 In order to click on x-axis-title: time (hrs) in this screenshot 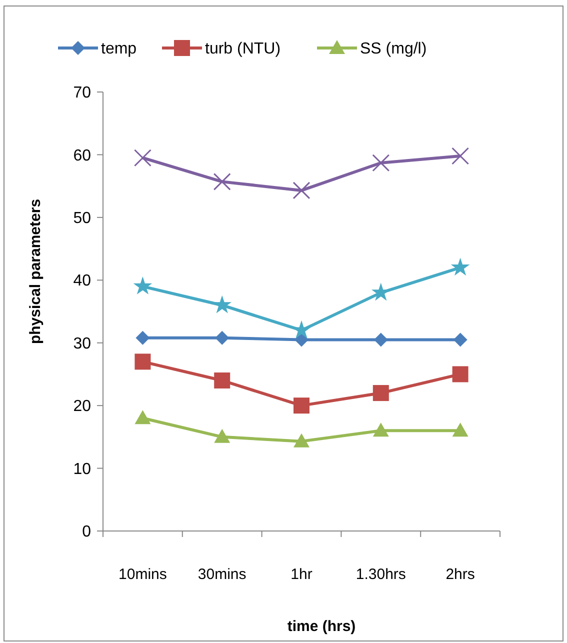, I will do `click(321, 626)`.